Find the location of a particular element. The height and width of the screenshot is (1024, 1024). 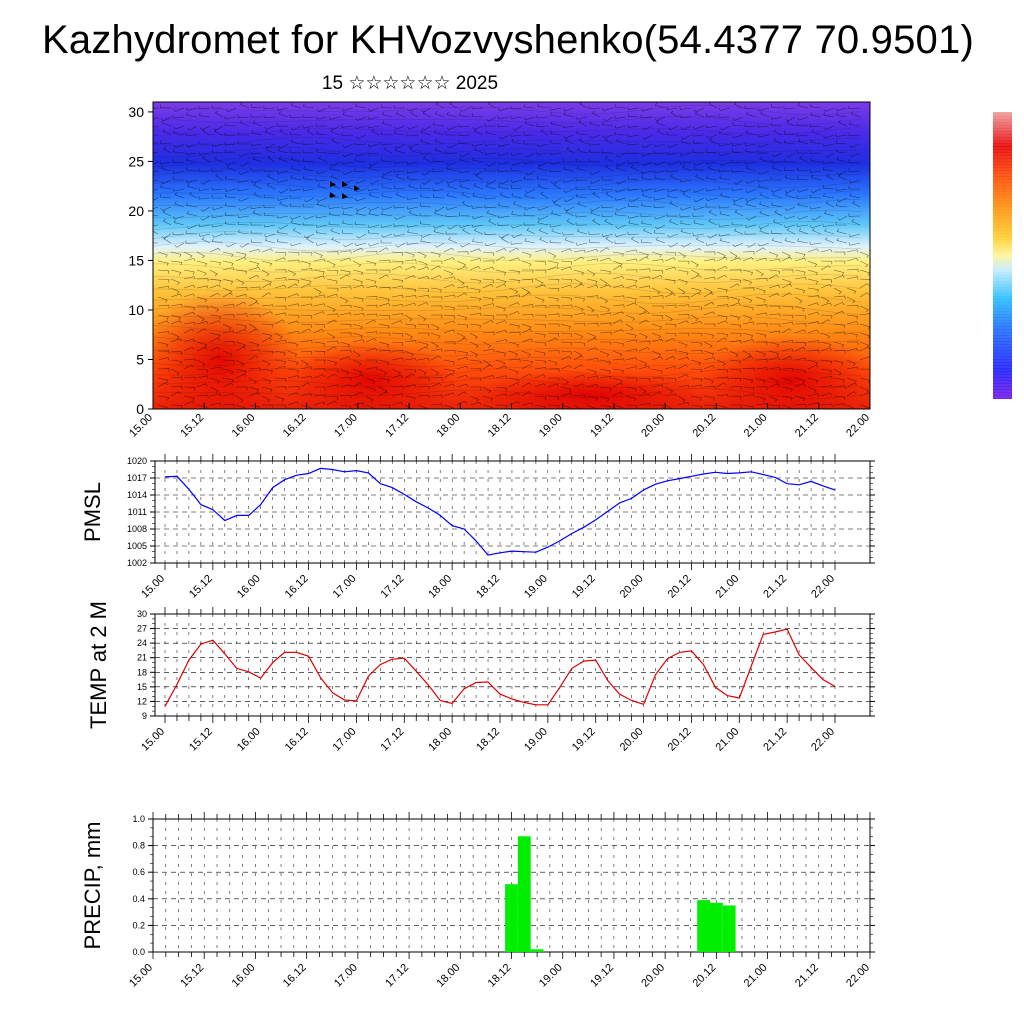

section-x-tick-label: 22.00 is located at coordinates (858, 426).